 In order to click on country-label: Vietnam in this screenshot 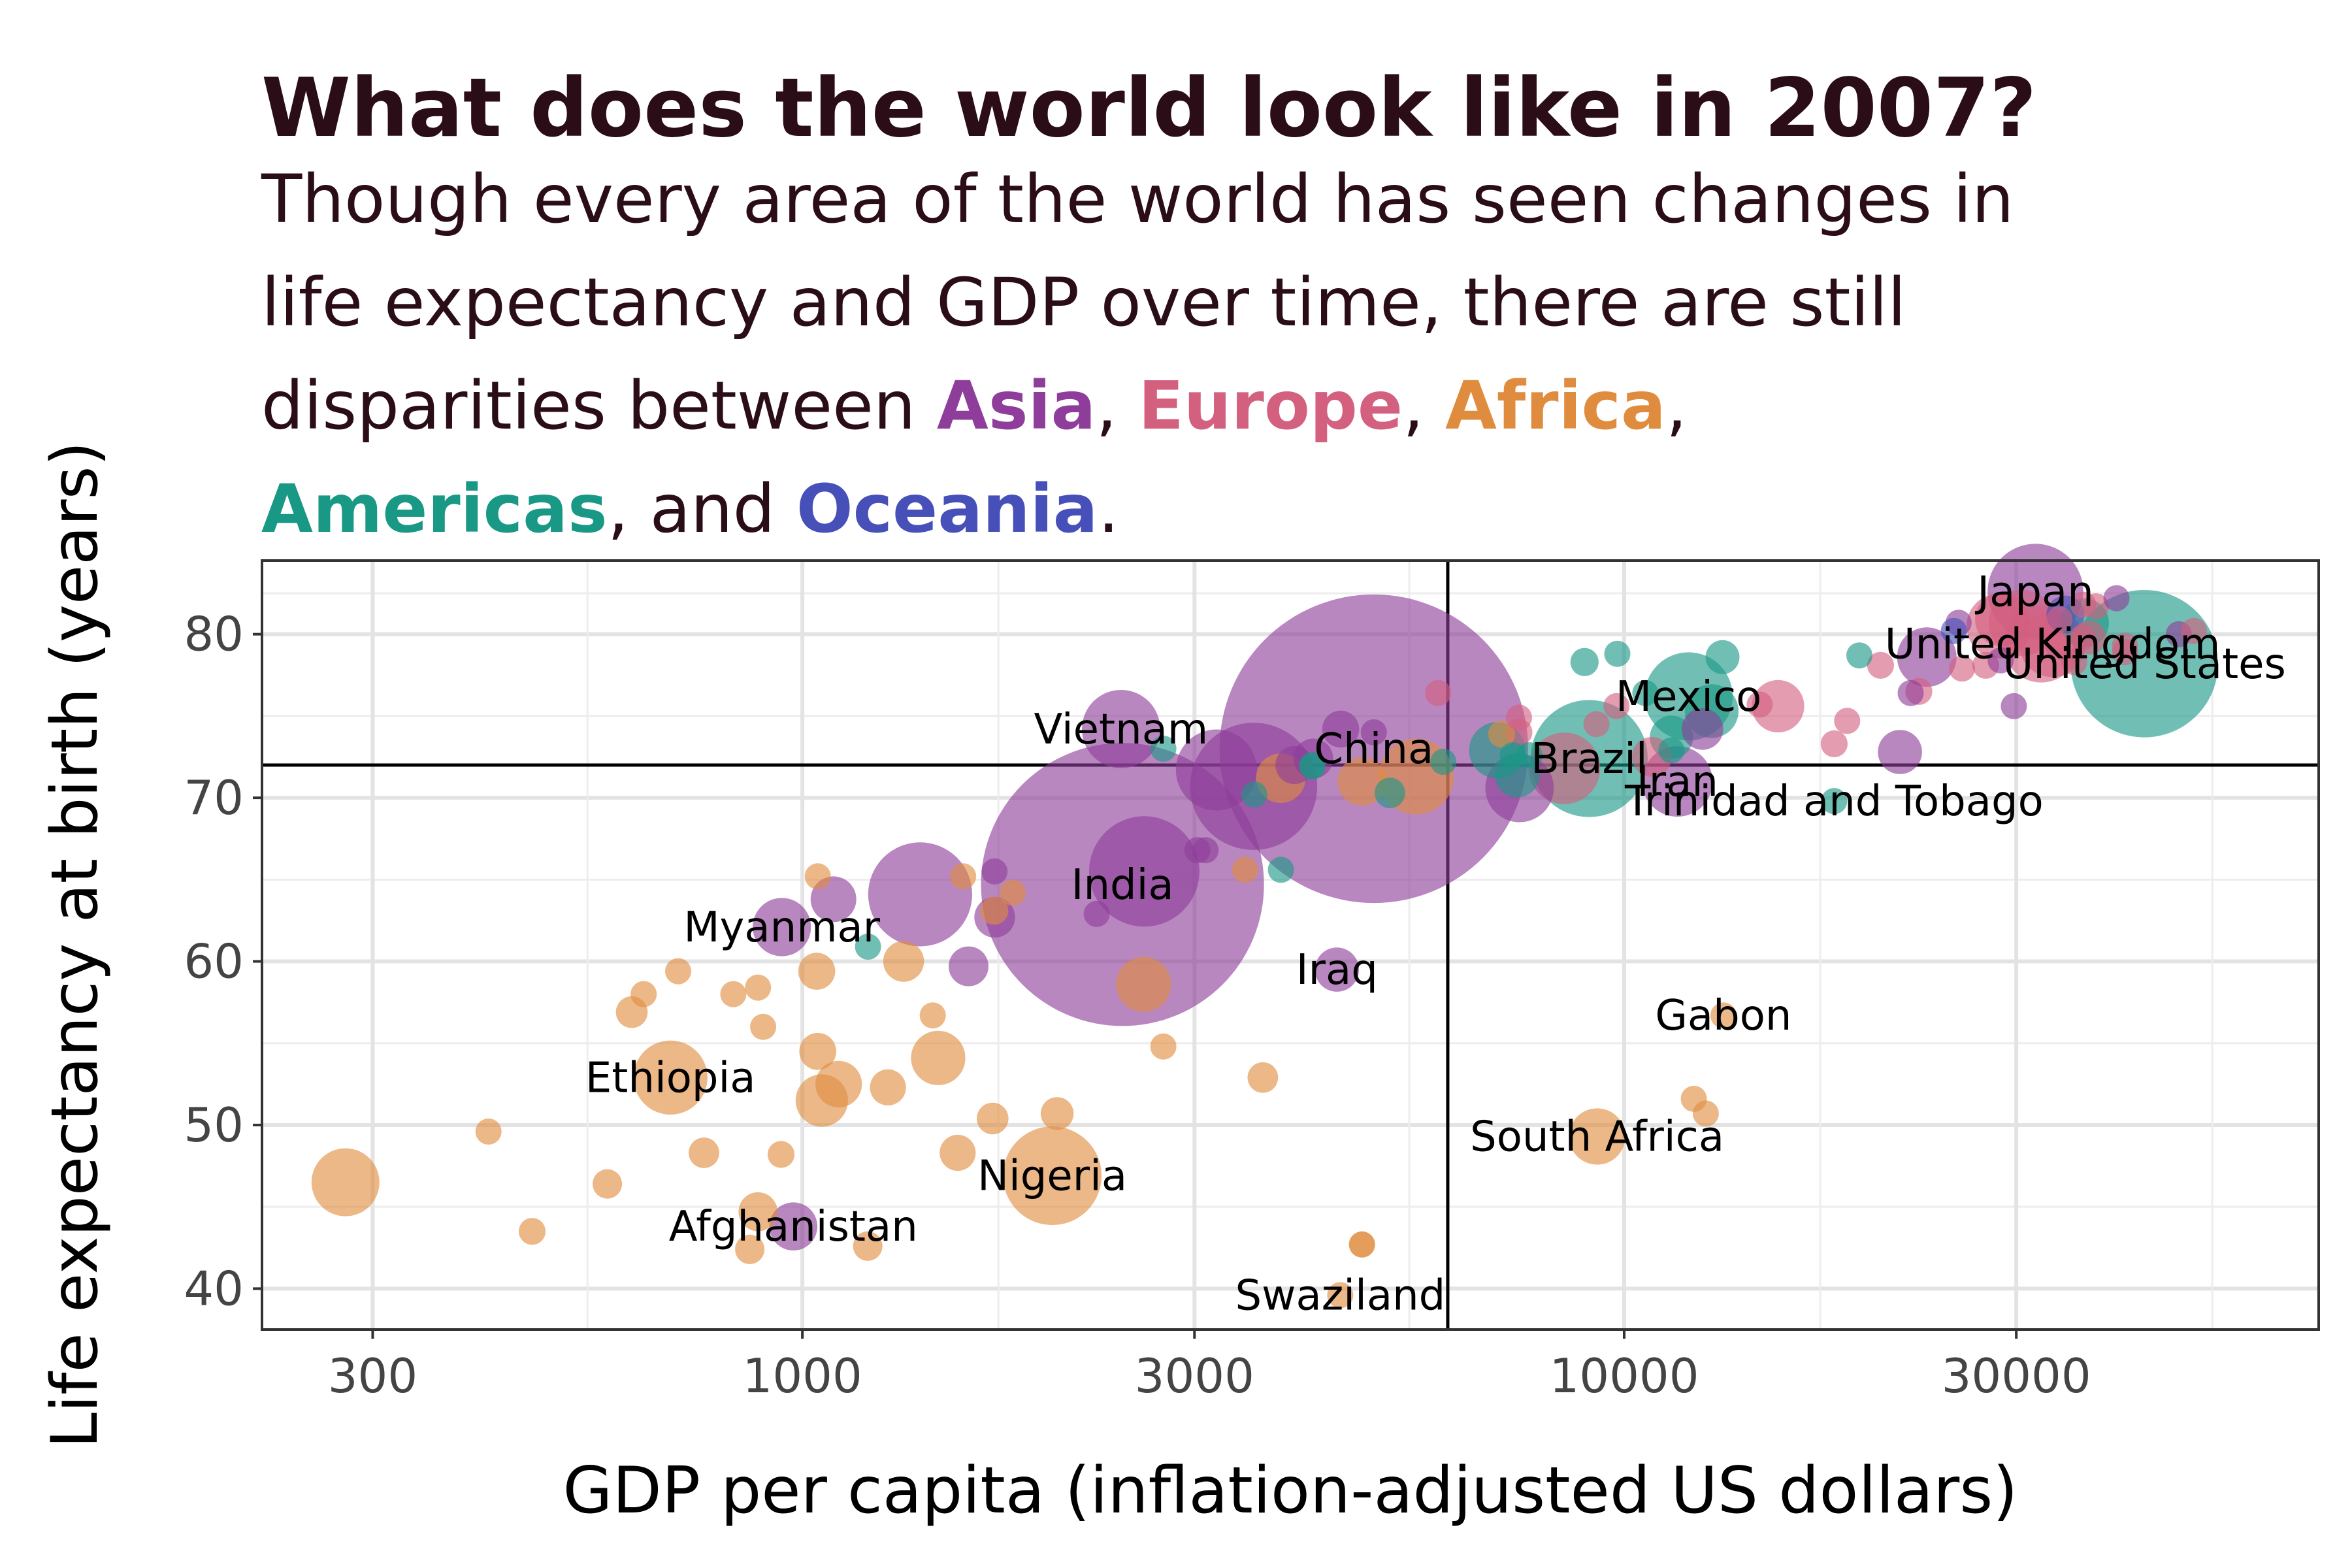, I will do `click(1121, 730)`.